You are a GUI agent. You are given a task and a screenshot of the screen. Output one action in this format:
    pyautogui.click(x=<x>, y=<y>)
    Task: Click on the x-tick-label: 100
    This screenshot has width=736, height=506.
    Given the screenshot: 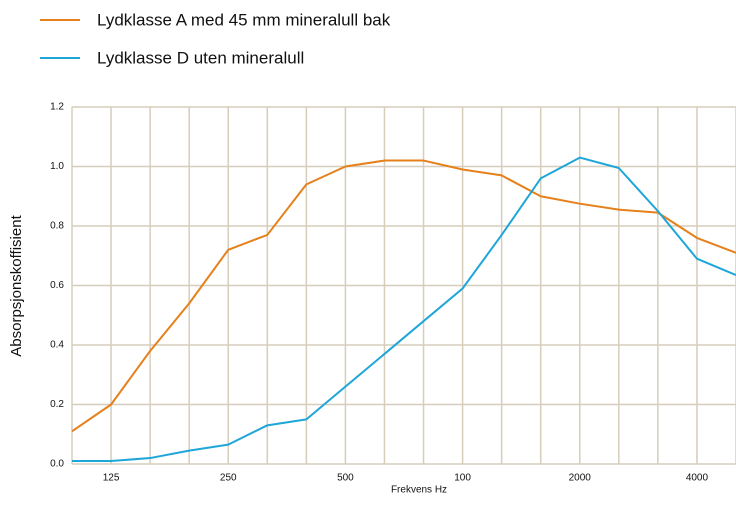 What is the action you would take?
    pyautogui.click(x=462, y=478)
    